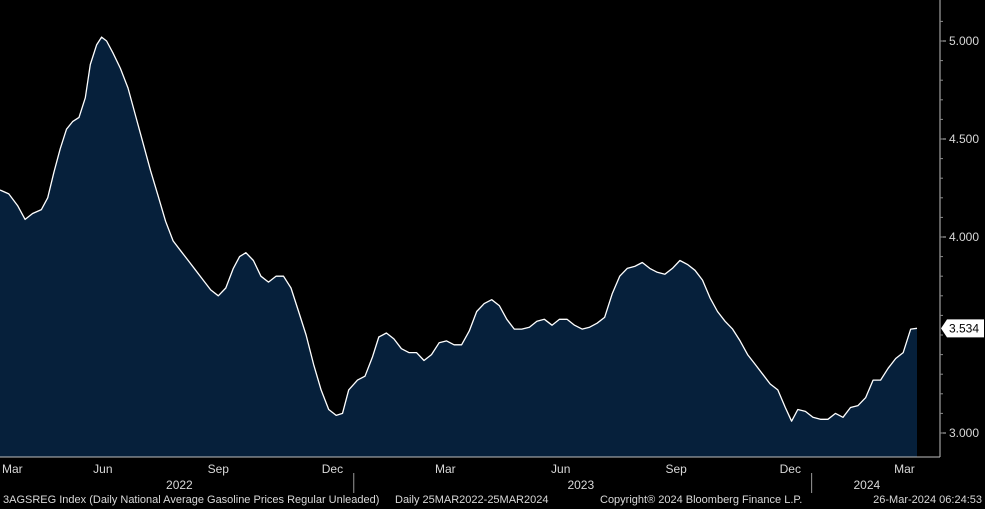 The width and height of the screenshot is (985, 509). Describe the element at coordinates (964, 433) in the screenshot. I see `y-tick-label: 3.000` at that location.